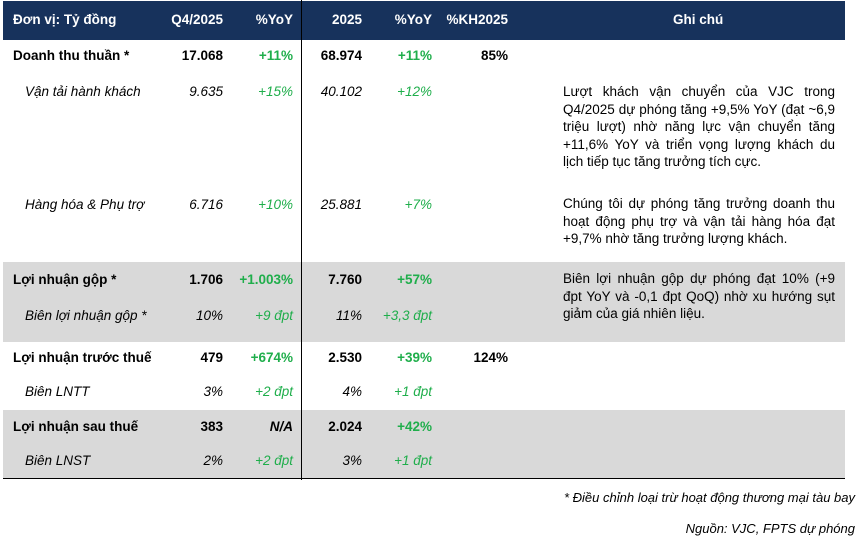 The width and height of the screenshot is (860, 540). Describe the element at coordinates (209, 315) in the screenshot. I see `q4-value: 10%` at that location.